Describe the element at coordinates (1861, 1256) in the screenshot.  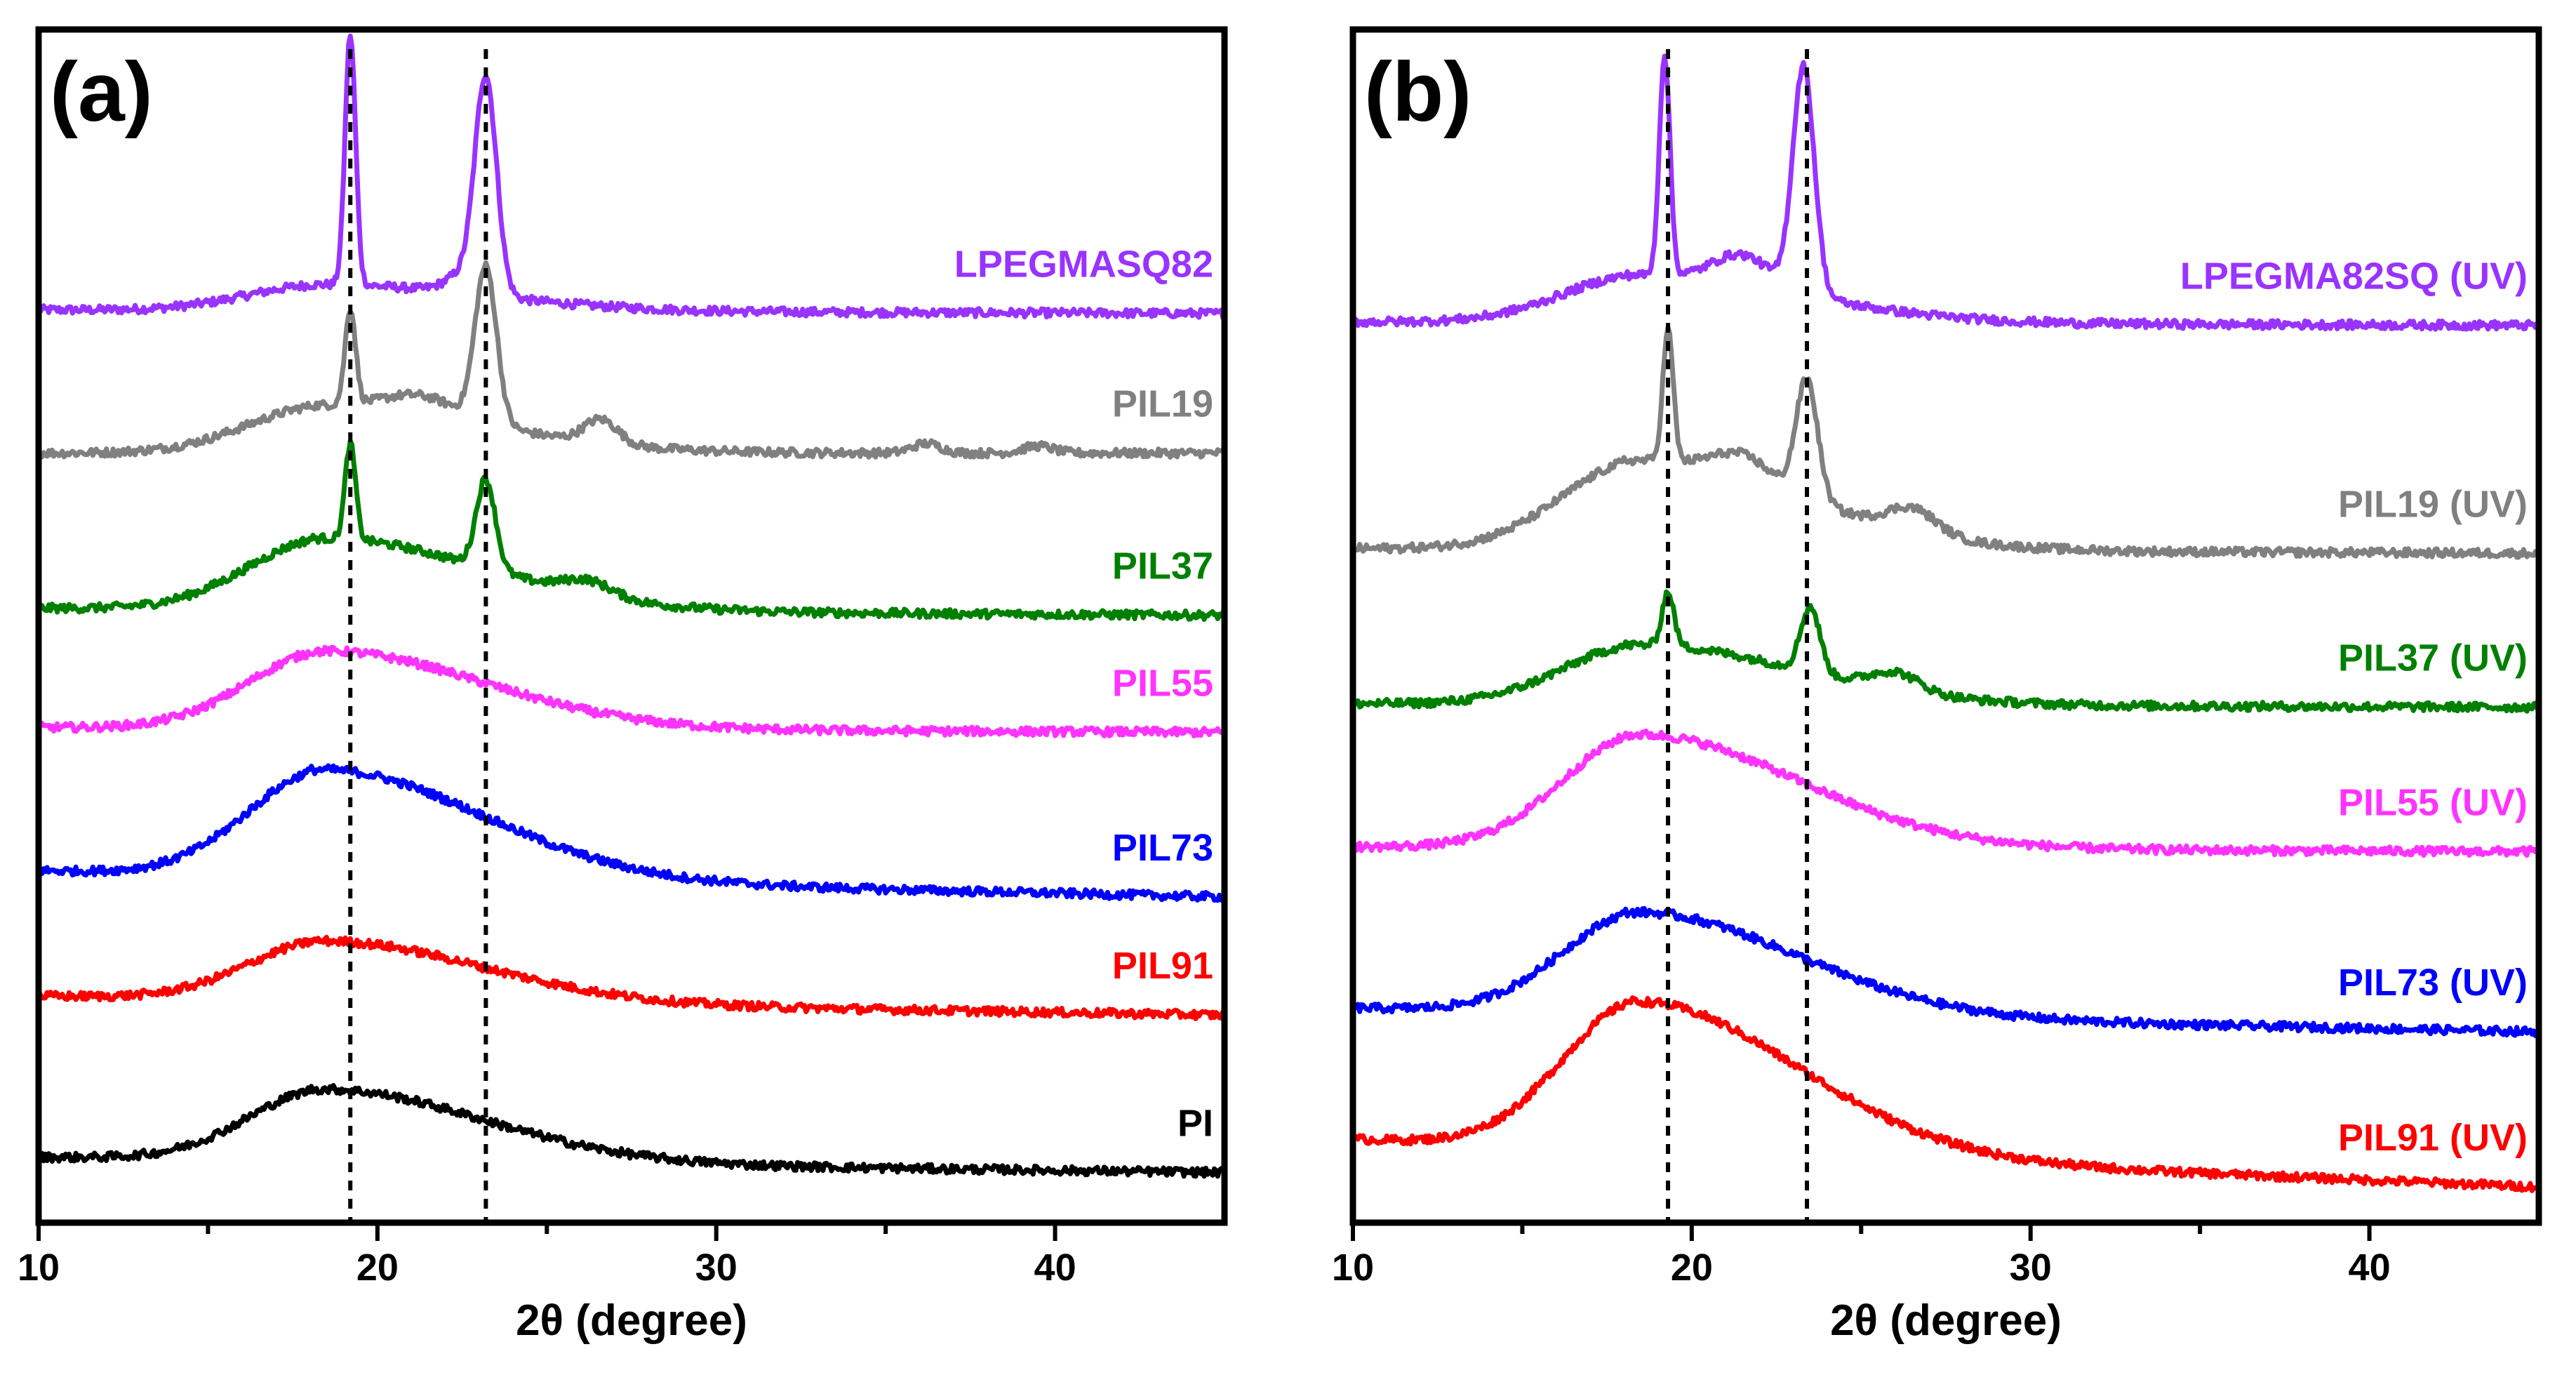
I see `panel-b-x-ticks: 10 20 30 40` at that location.